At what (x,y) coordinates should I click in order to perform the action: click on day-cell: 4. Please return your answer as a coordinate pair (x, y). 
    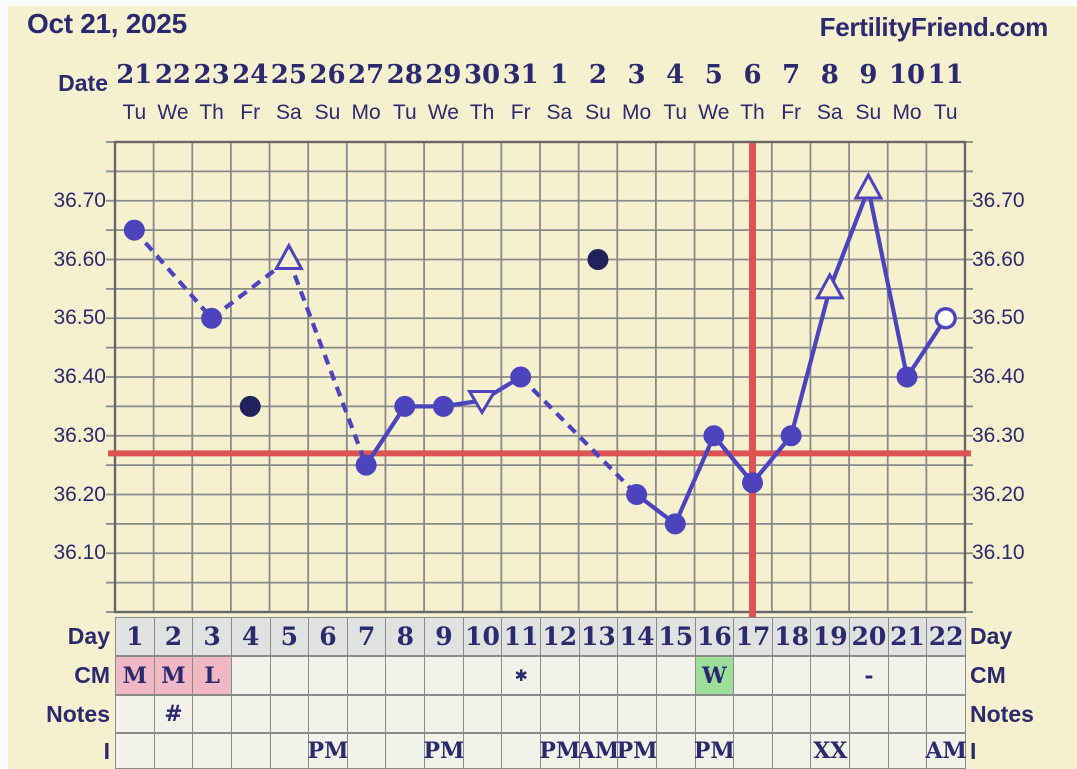
    Looking at the image, I should click on (250, 636).